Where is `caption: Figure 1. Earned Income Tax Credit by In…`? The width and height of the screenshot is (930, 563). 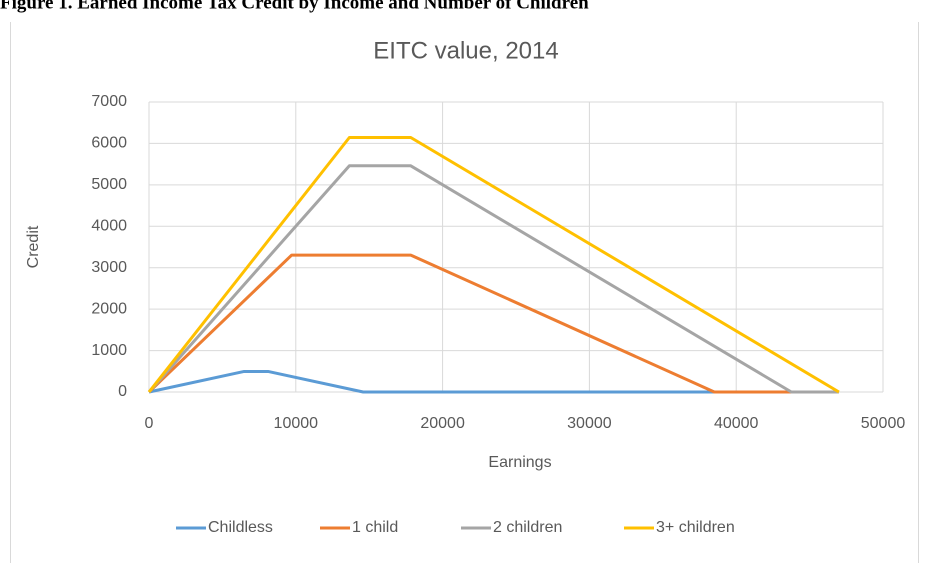
caption: Figure 1. Earned Income Tax Credit by In… is located at coordinates (294, 6).